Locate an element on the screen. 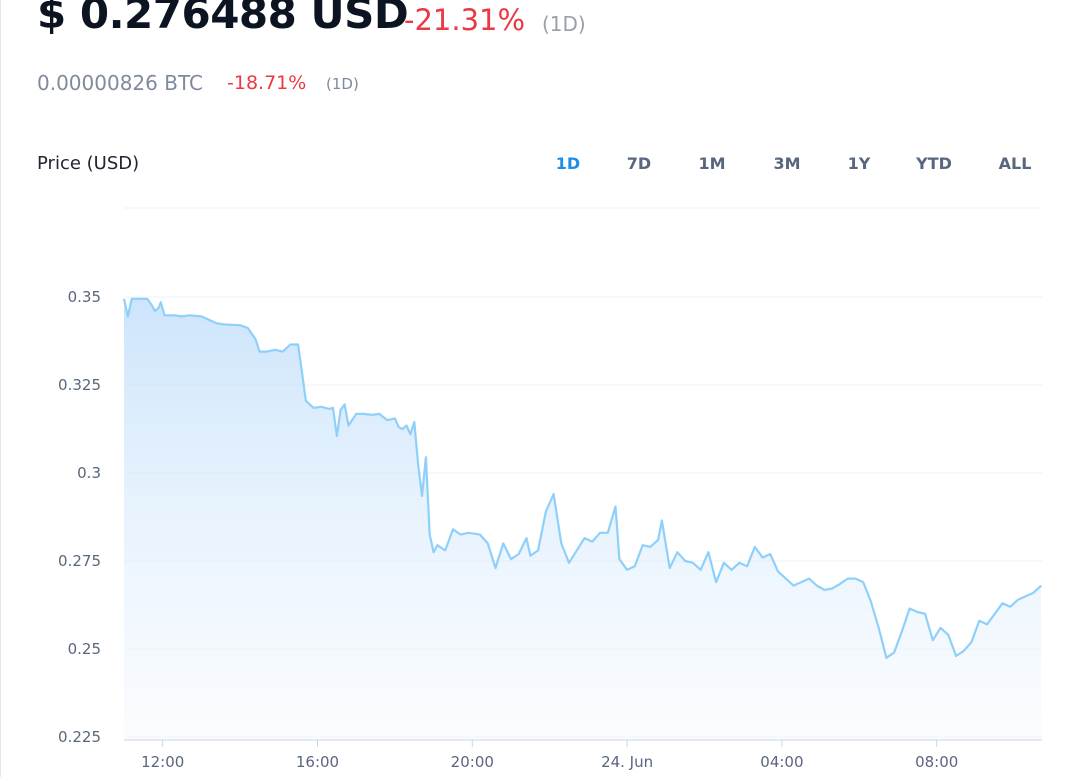 The image size is (1090, 777). y-tick-label: 0.25 is located at coordinates (84, 649).